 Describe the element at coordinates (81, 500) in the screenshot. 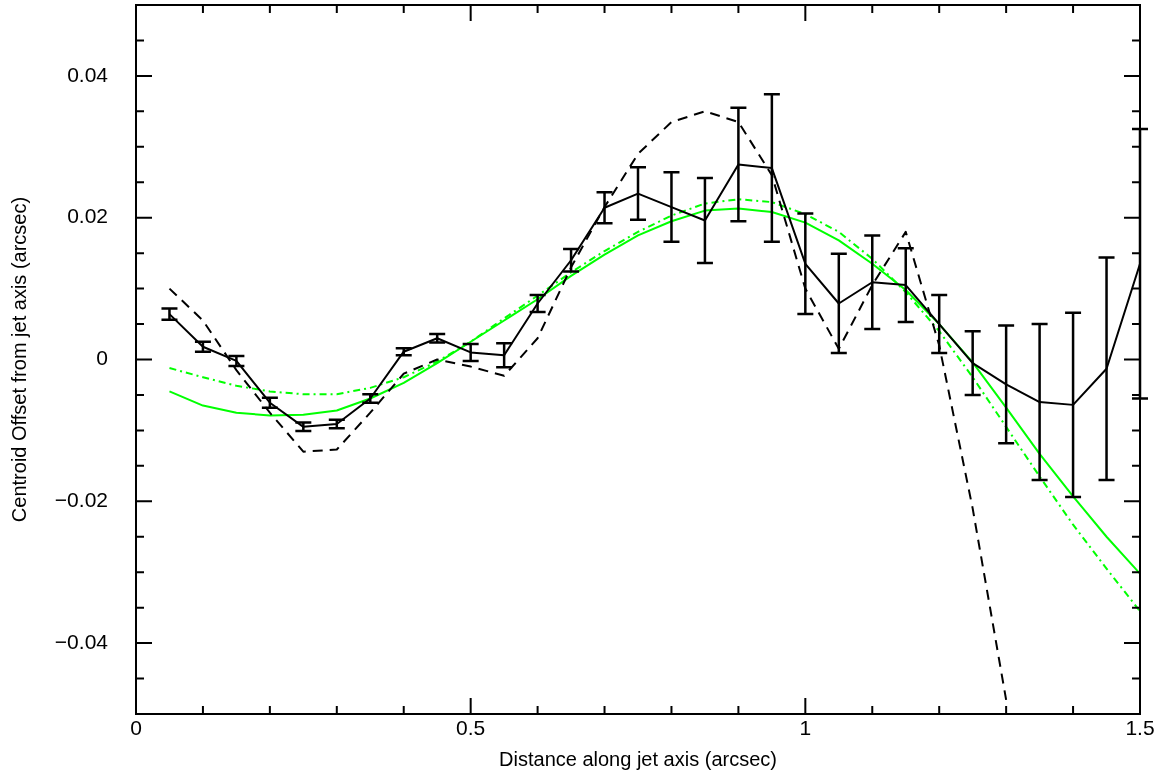

I see `y-tick-label: −0.02` at that location.